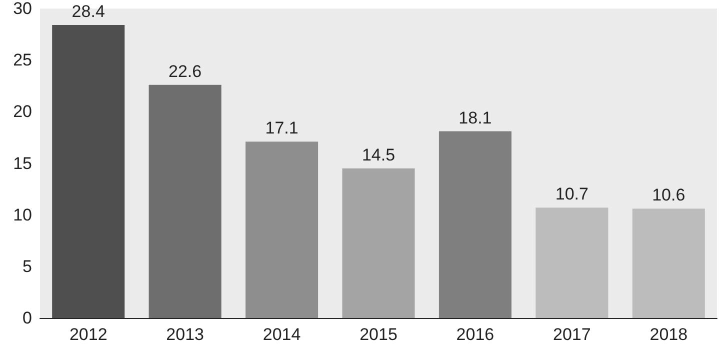  What do you see at coordinates (185, 71) in the screenshot?
I see `data-label: 22.6` at bounding box center [185, 71].